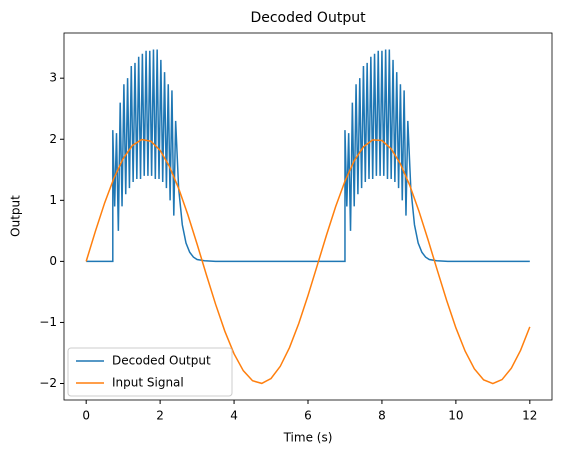  I want to click on y-tick-label: −1, so click(48, 322).